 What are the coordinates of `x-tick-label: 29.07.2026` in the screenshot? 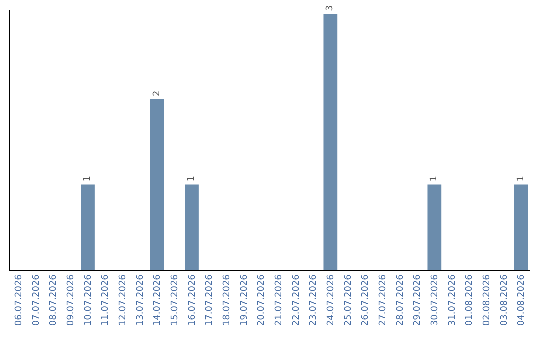 It's located at (418, 300).